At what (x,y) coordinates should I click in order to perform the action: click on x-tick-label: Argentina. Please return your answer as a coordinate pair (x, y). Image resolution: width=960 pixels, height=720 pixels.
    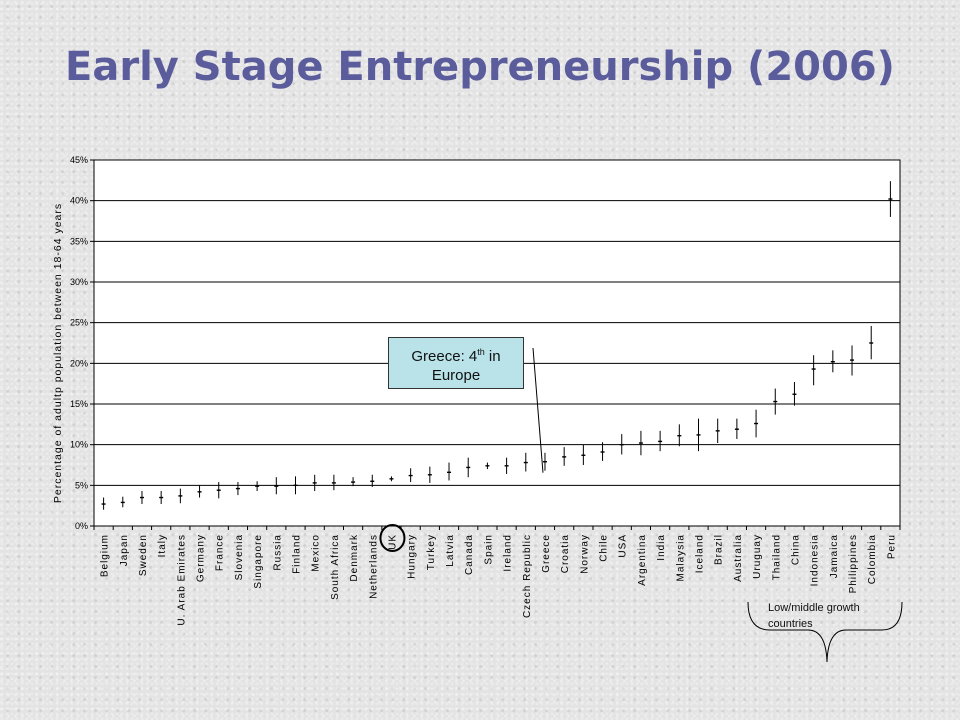
    Looking at the image, I should click on (642, 560).